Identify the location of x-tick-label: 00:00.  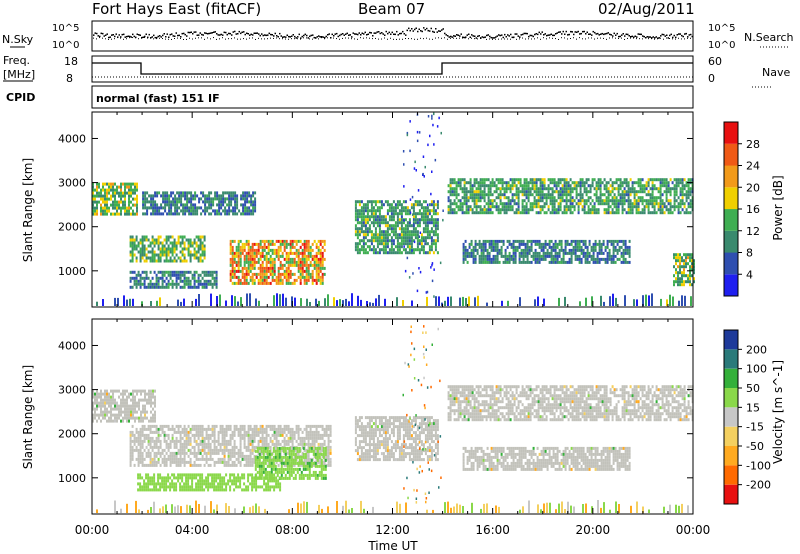
(693, 530).